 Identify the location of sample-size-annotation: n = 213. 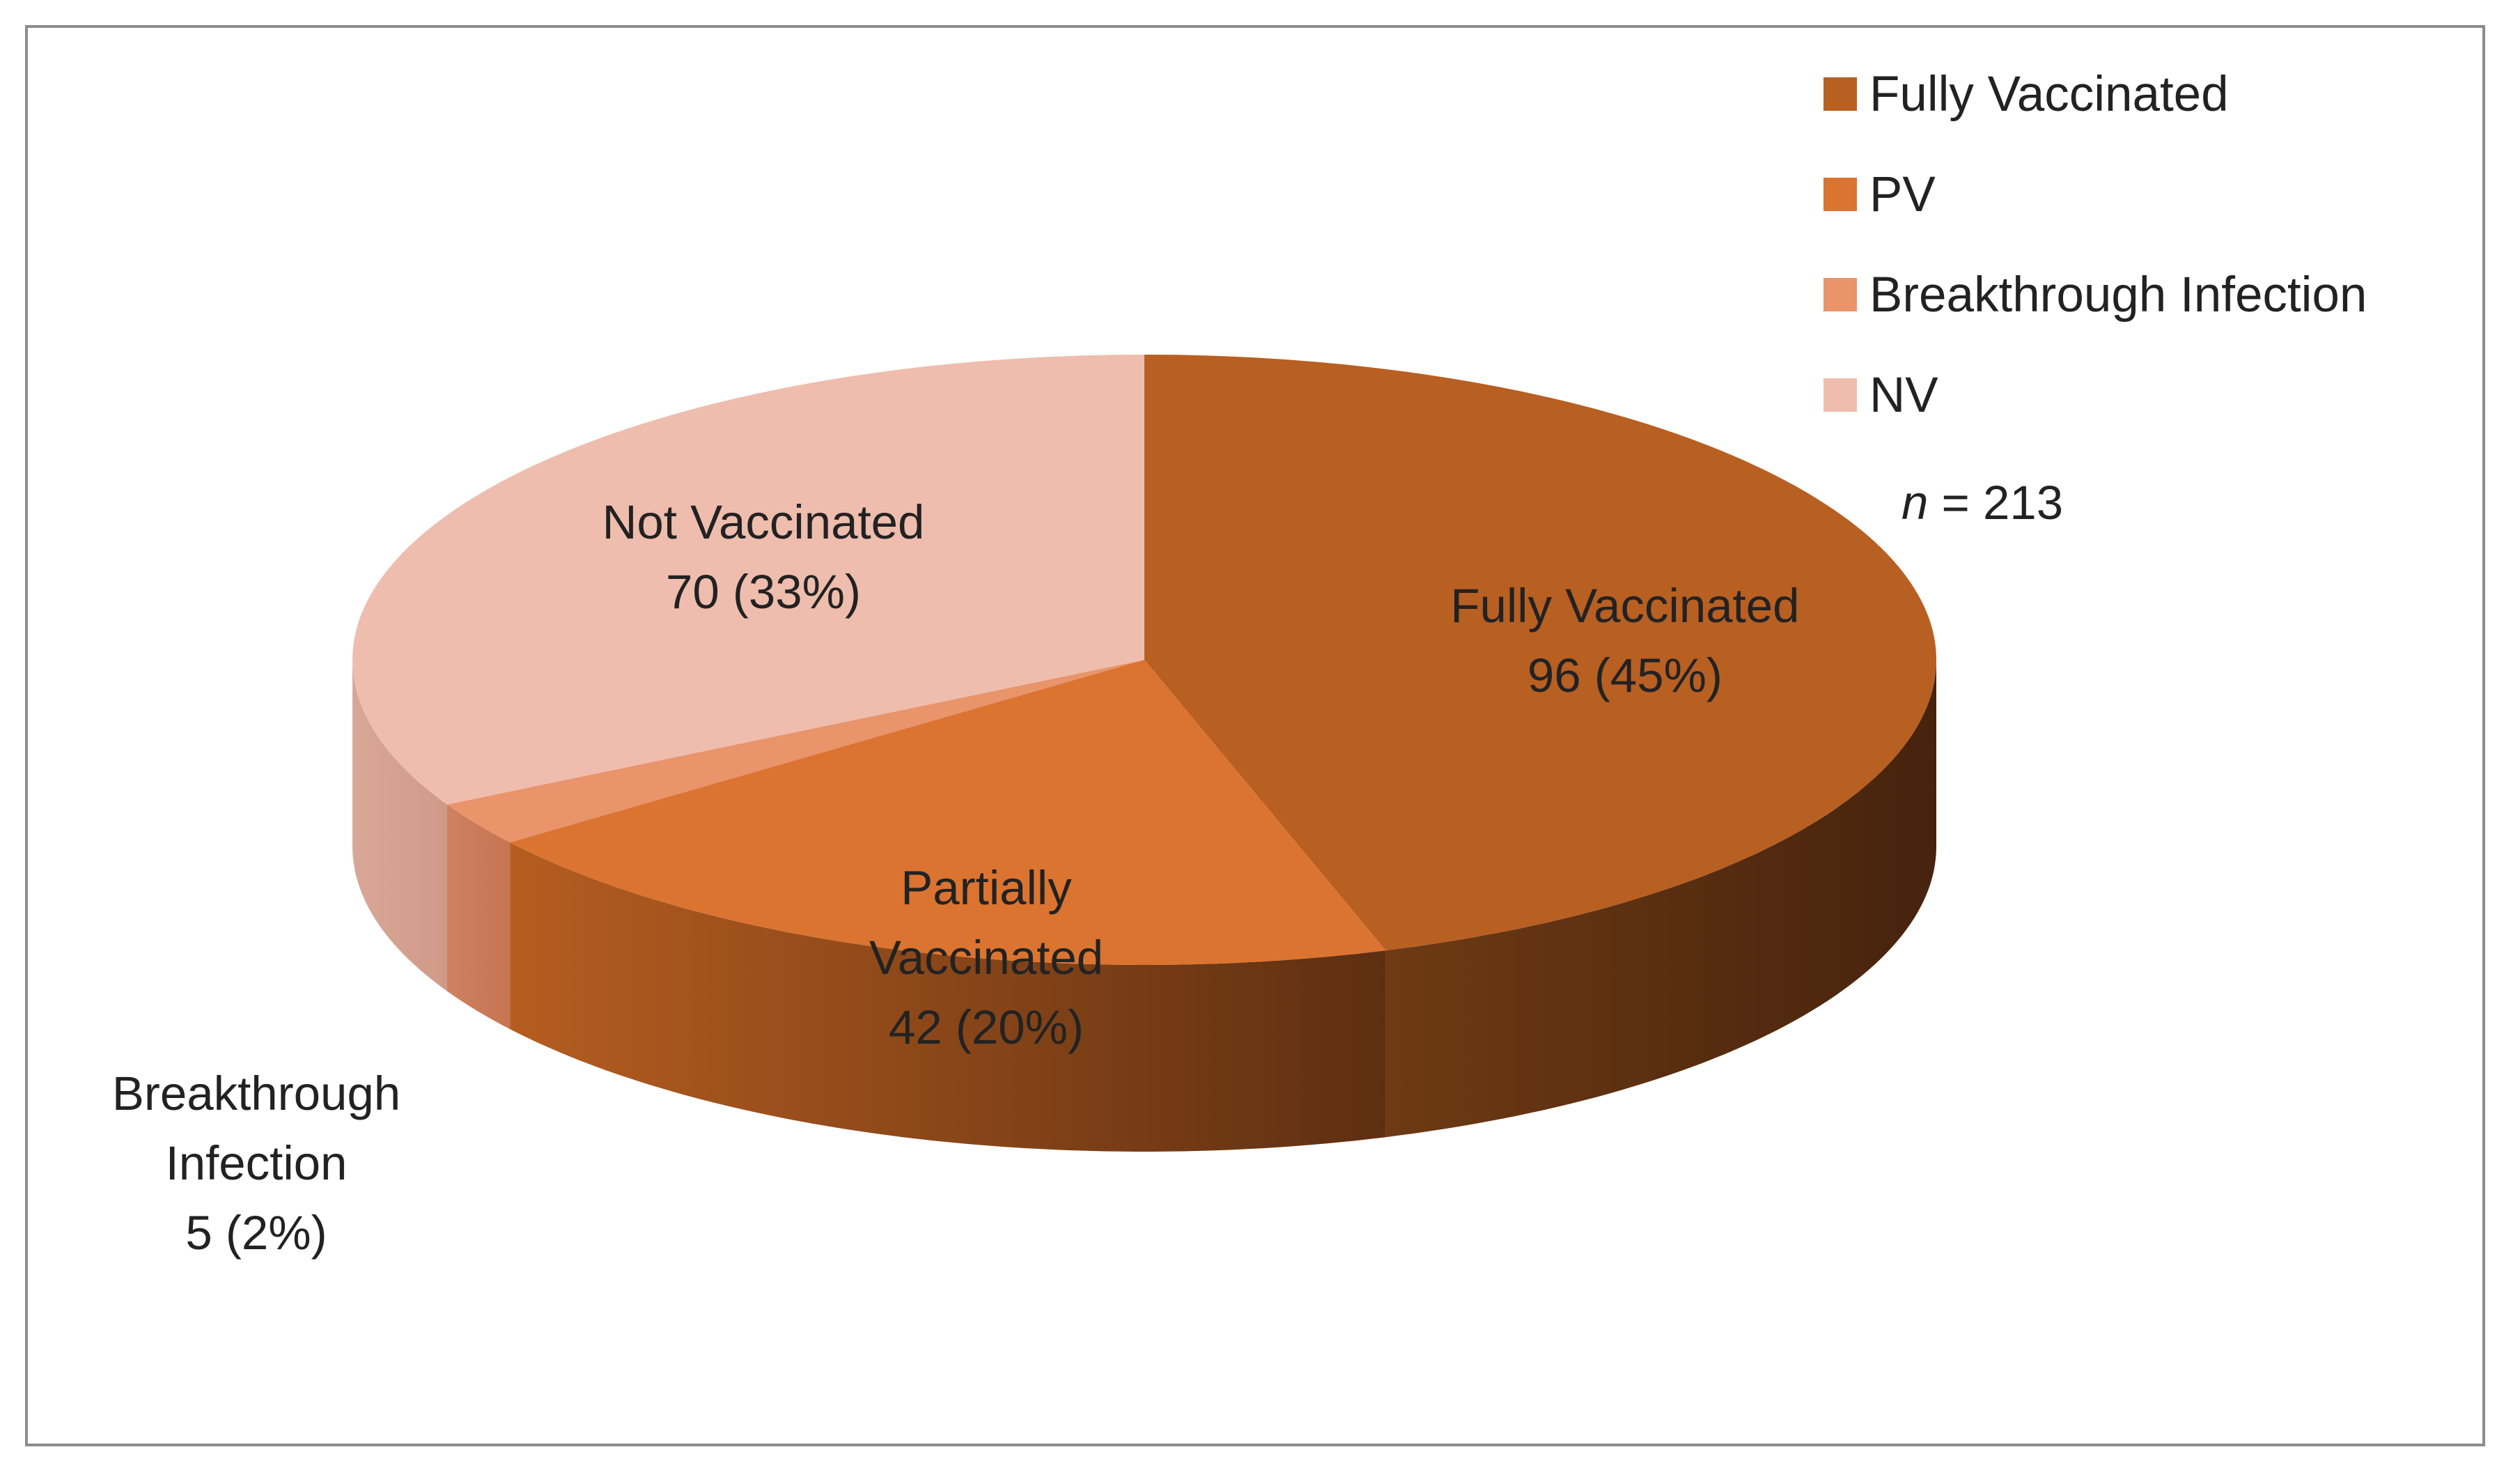
(1982, 502).